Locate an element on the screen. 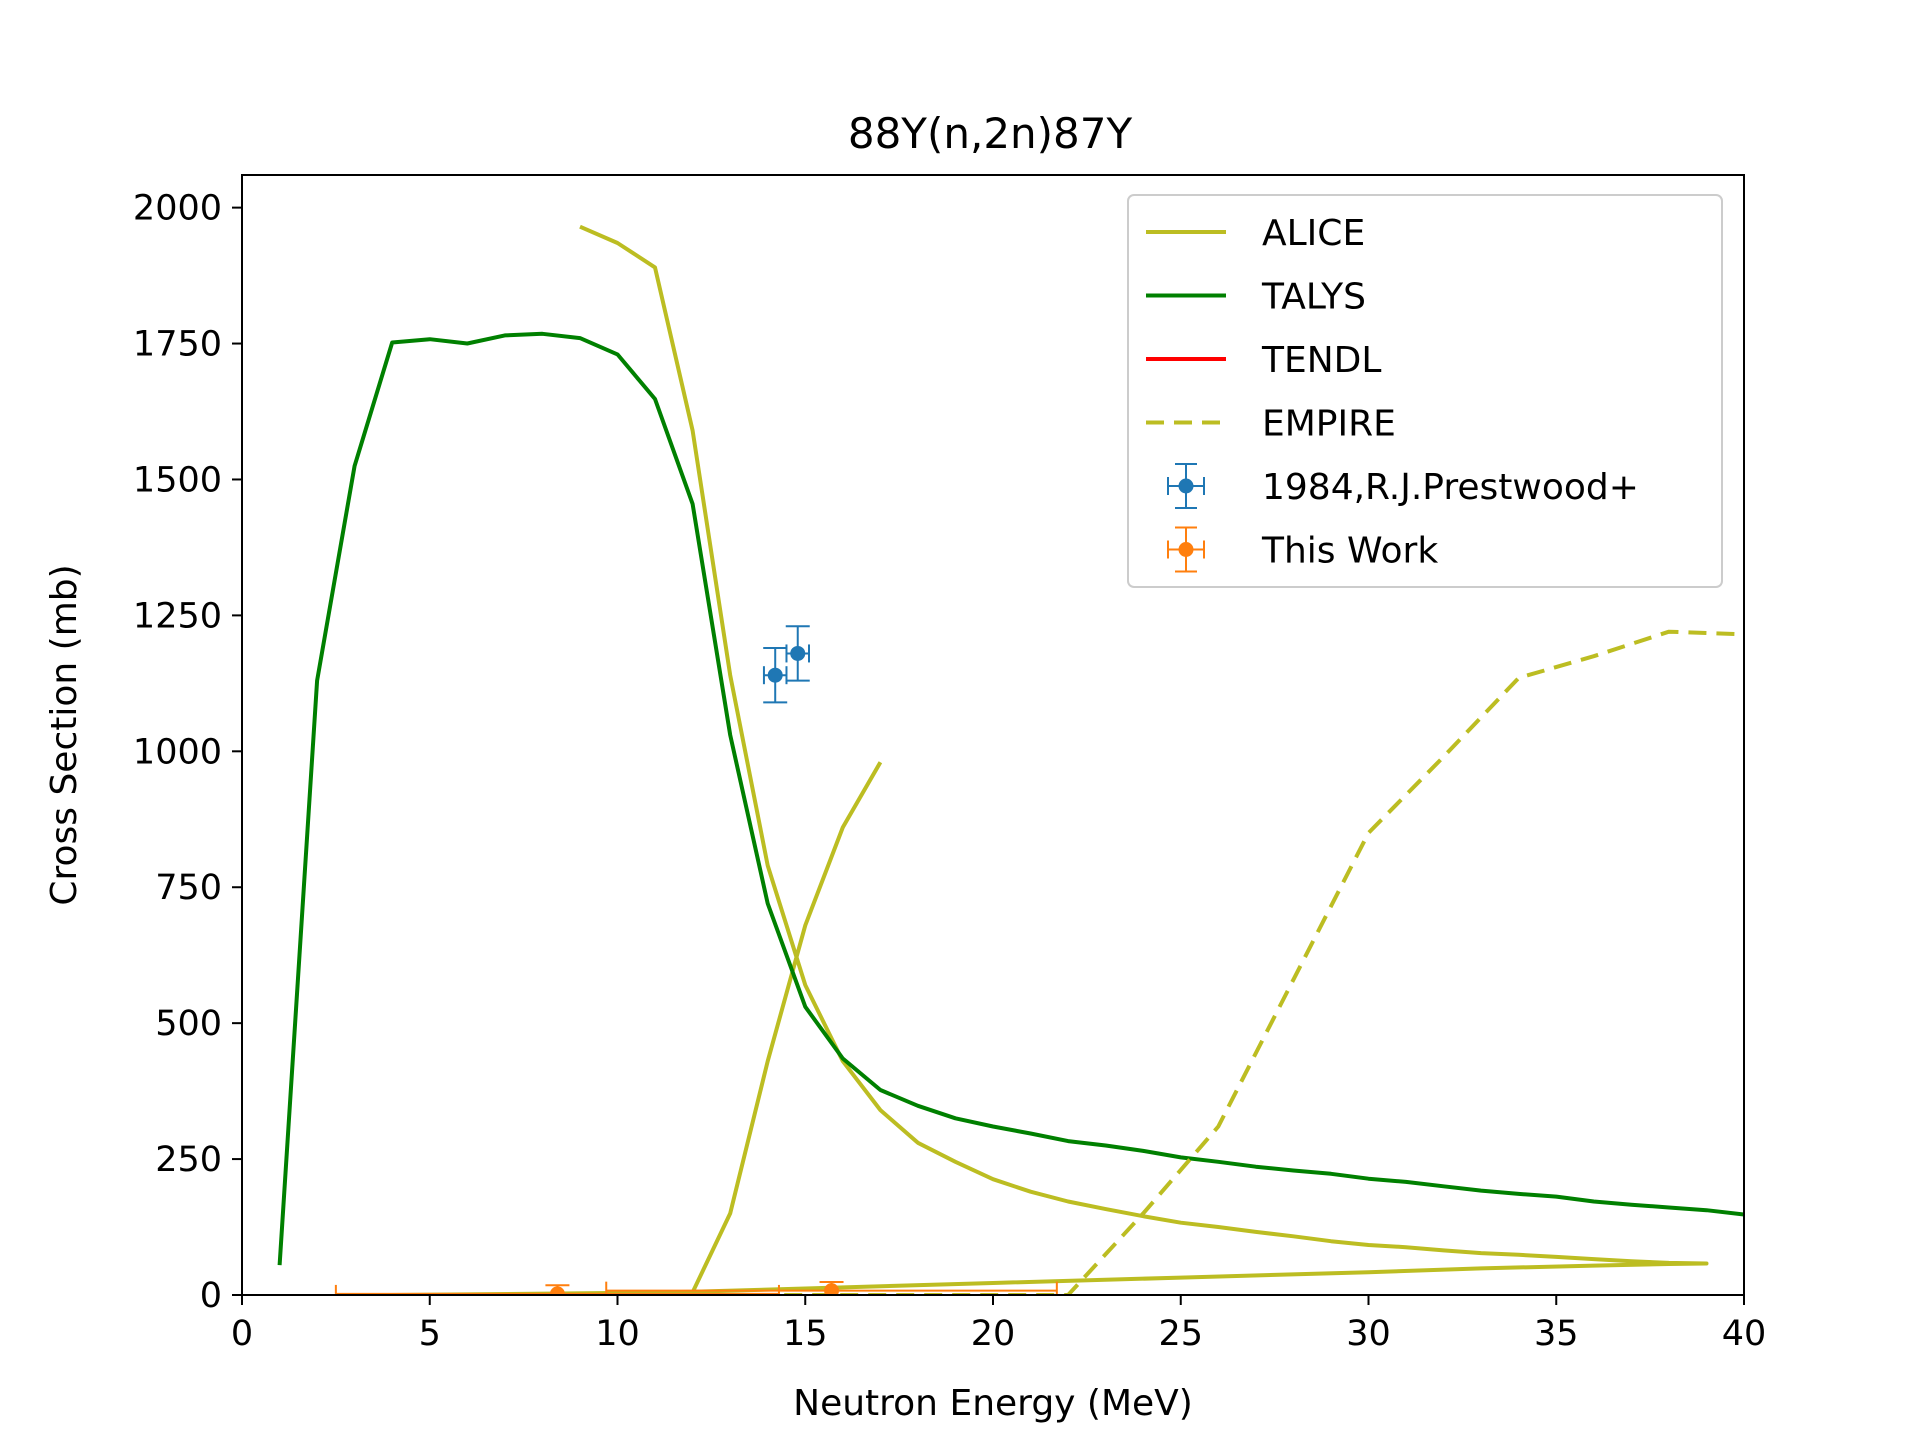  legend-frame is located at coordinates (1425, 391).